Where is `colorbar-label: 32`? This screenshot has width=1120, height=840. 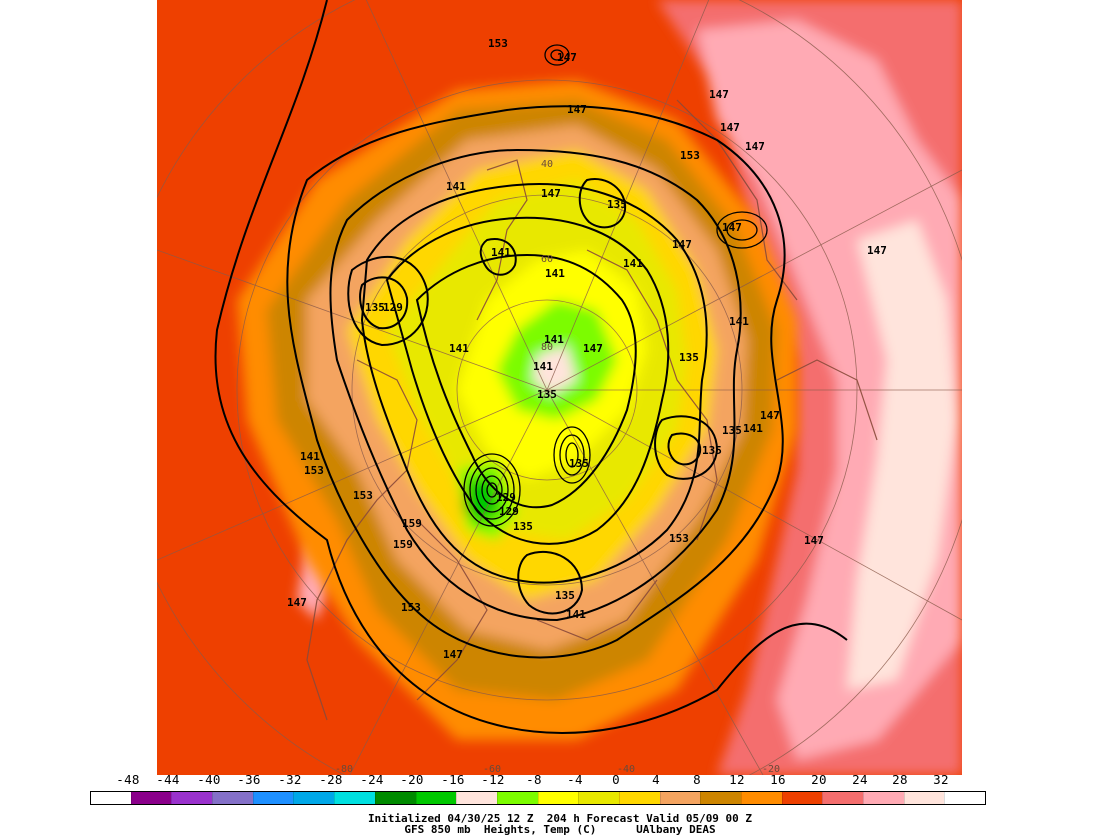
colorbar-label: 32 is located at coordinates (941, 779).